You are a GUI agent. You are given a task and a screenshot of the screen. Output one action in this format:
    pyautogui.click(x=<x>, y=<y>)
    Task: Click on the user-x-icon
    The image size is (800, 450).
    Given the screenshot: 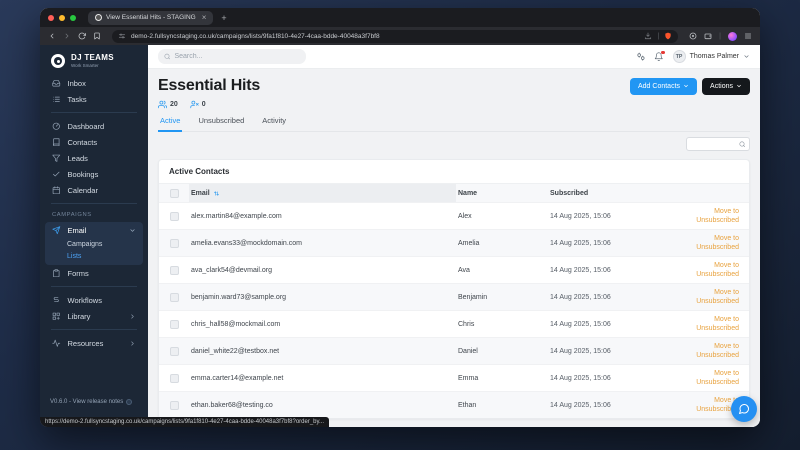 What is the action you would take?
    pyautogui.click(x=194, y=104)
    